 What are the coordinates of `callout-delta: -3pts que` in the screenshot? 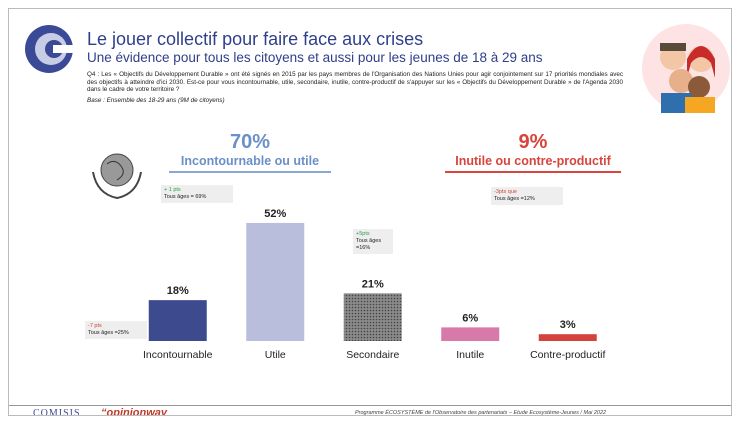 It's located at (505, 192).